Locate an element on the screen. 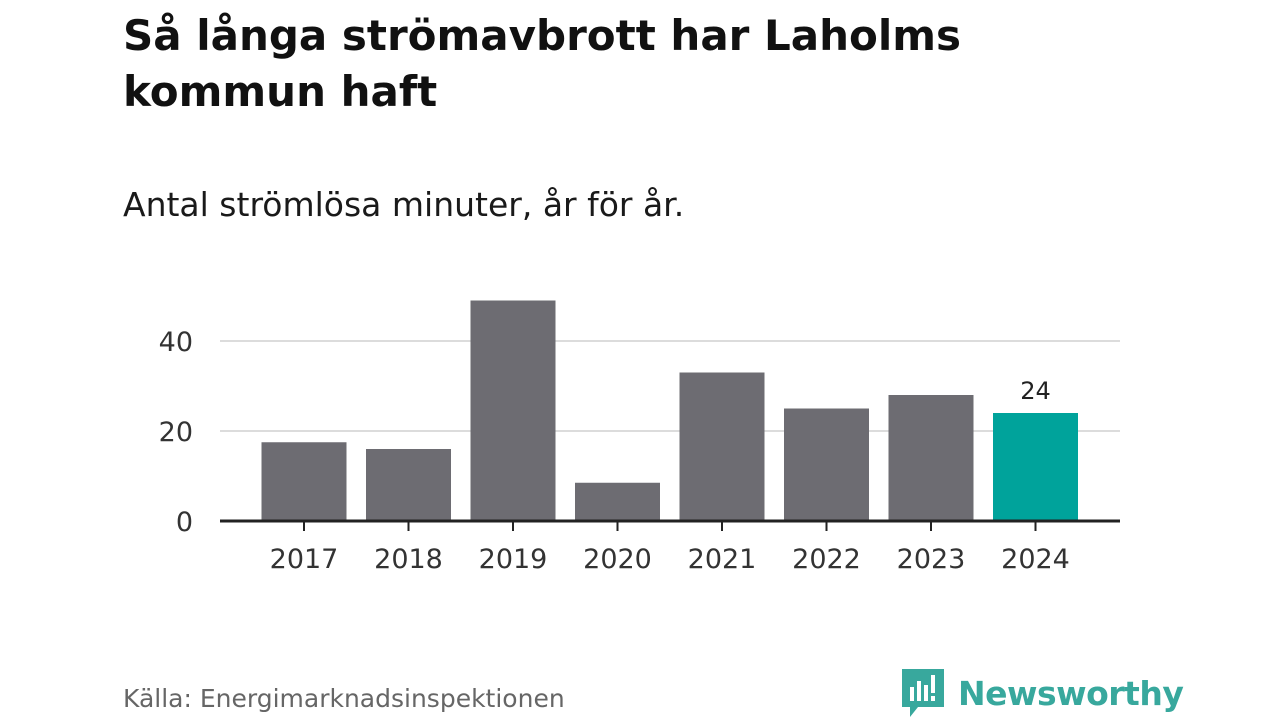 The image size is (1280, 720). bar-2024 is located at coordinates (1035, 467).